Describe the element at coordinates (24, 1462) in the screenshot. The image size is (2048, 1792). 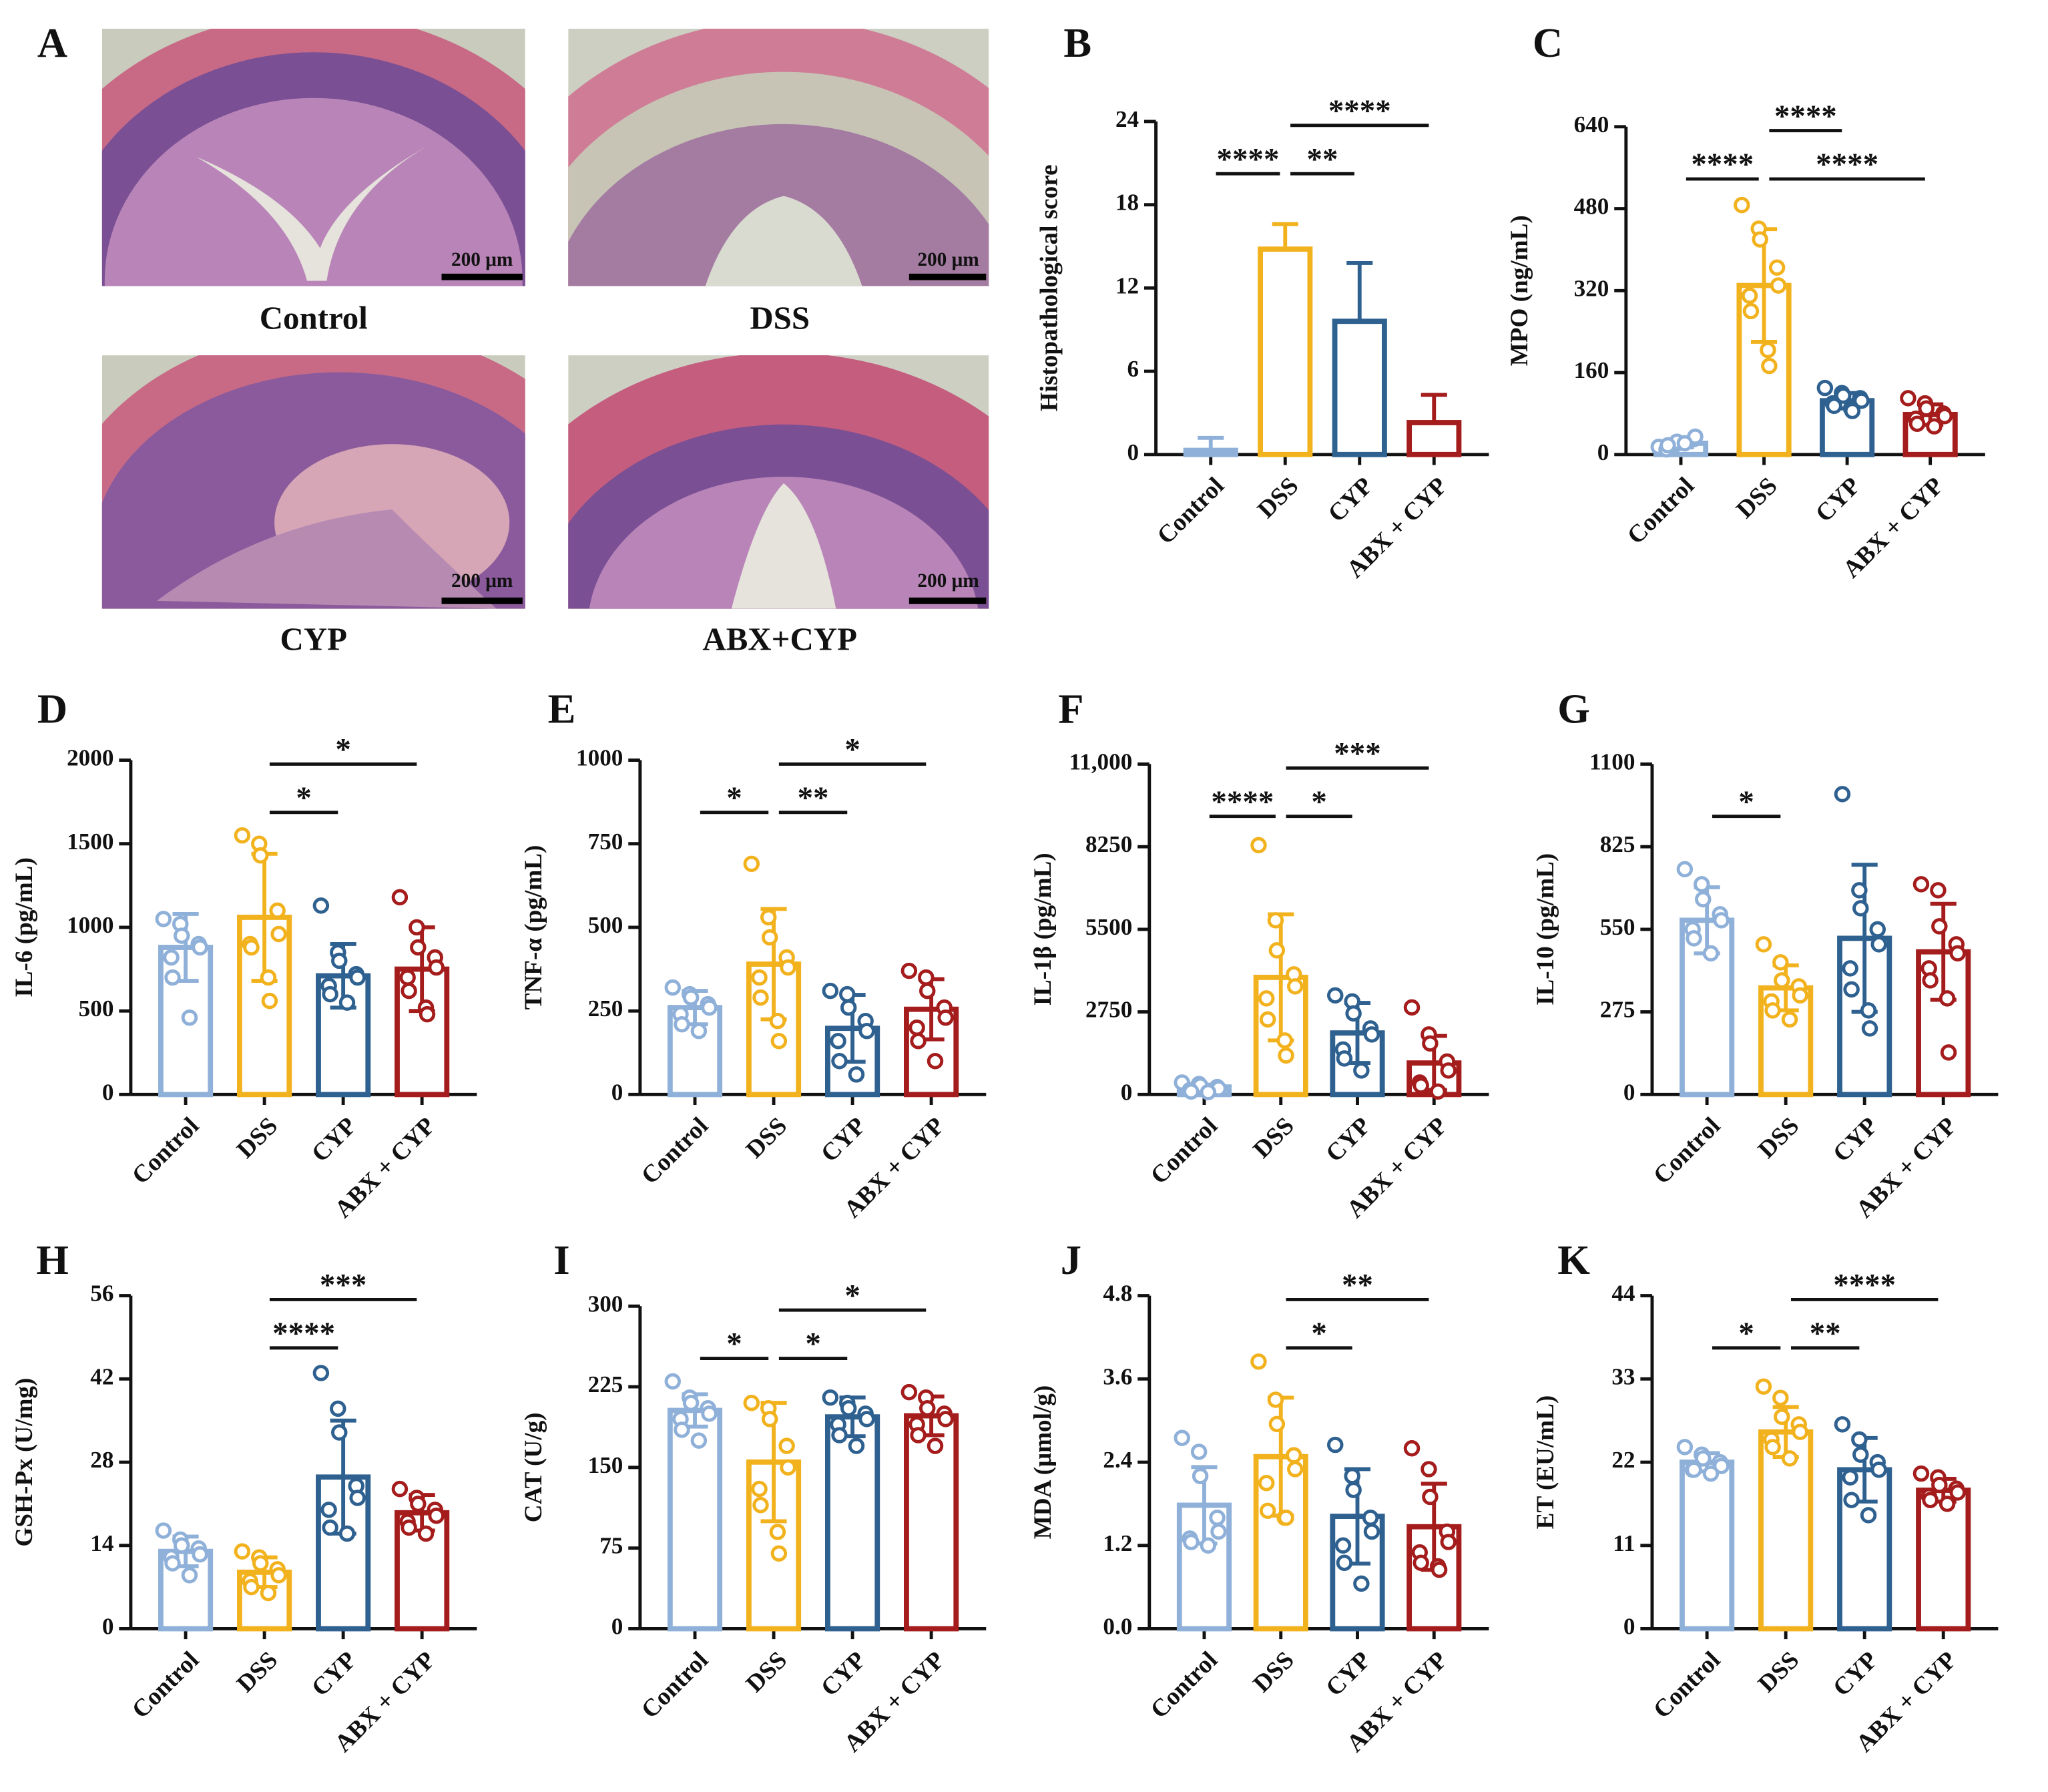
I see `y-axis-label: GSH-Px (U/mg)` at that location.